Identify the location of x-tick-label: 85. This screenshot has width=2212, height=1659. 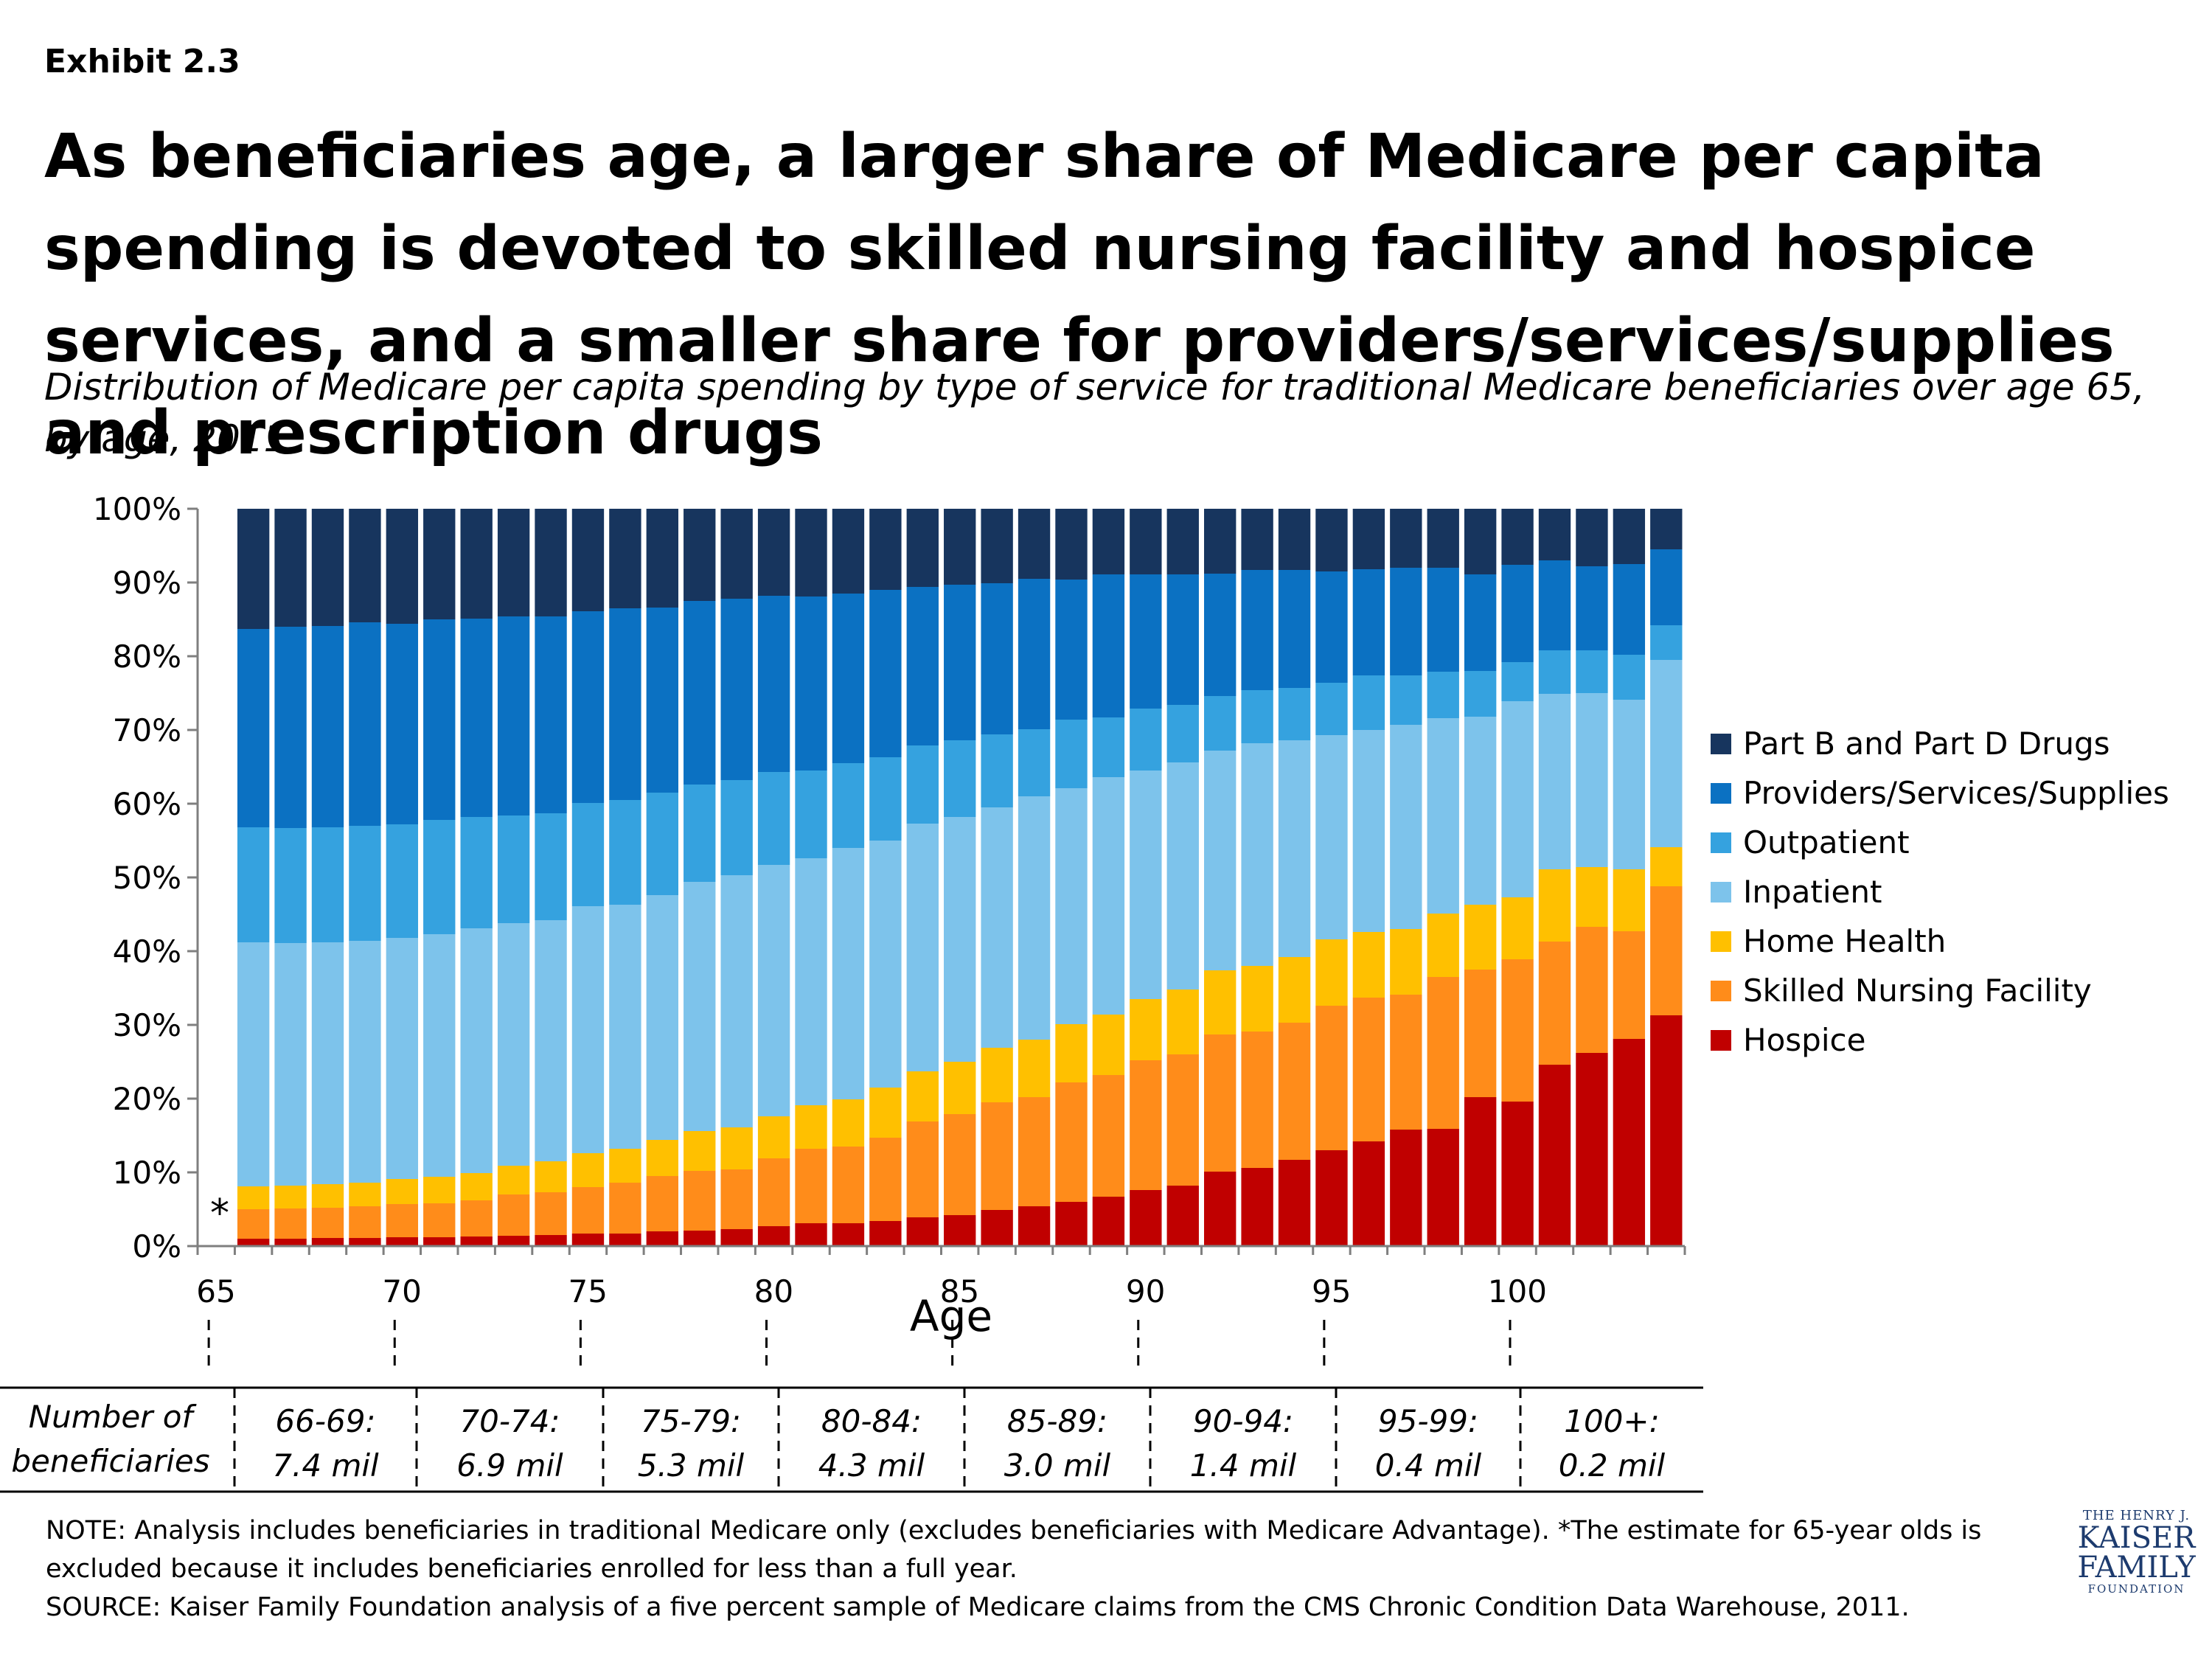
(959, 1291).